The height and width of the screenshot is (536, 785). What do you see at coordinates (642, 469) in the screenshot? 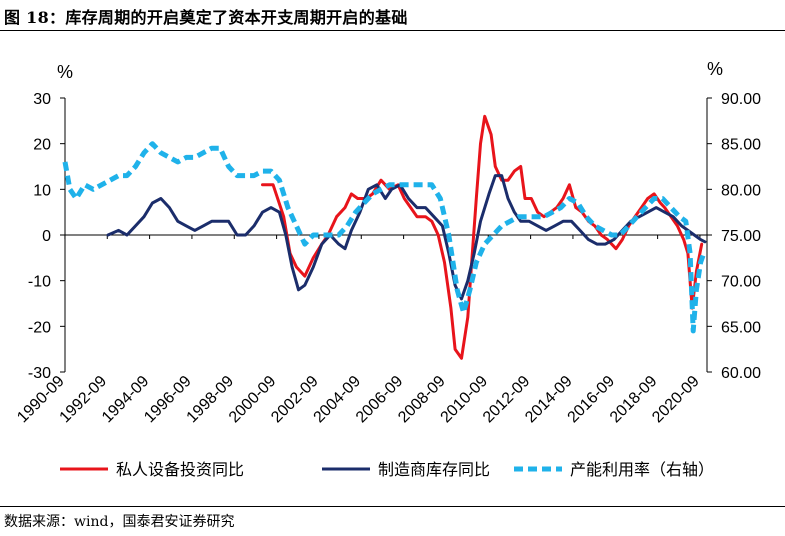
I see `legend-label-3: 产能利用率（右轴）` at bounding box center [642, 469].